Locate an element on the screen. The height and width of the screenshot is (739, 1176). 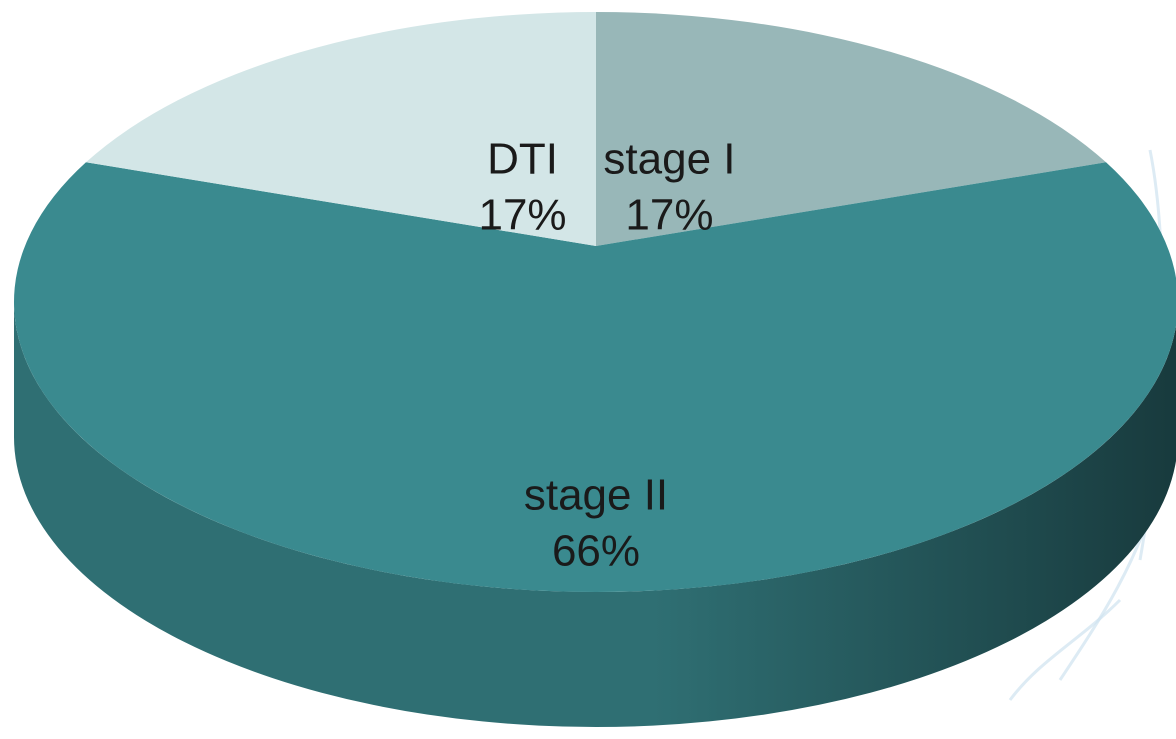
slice-label-name: stage II is located at coordinates (596, 494).